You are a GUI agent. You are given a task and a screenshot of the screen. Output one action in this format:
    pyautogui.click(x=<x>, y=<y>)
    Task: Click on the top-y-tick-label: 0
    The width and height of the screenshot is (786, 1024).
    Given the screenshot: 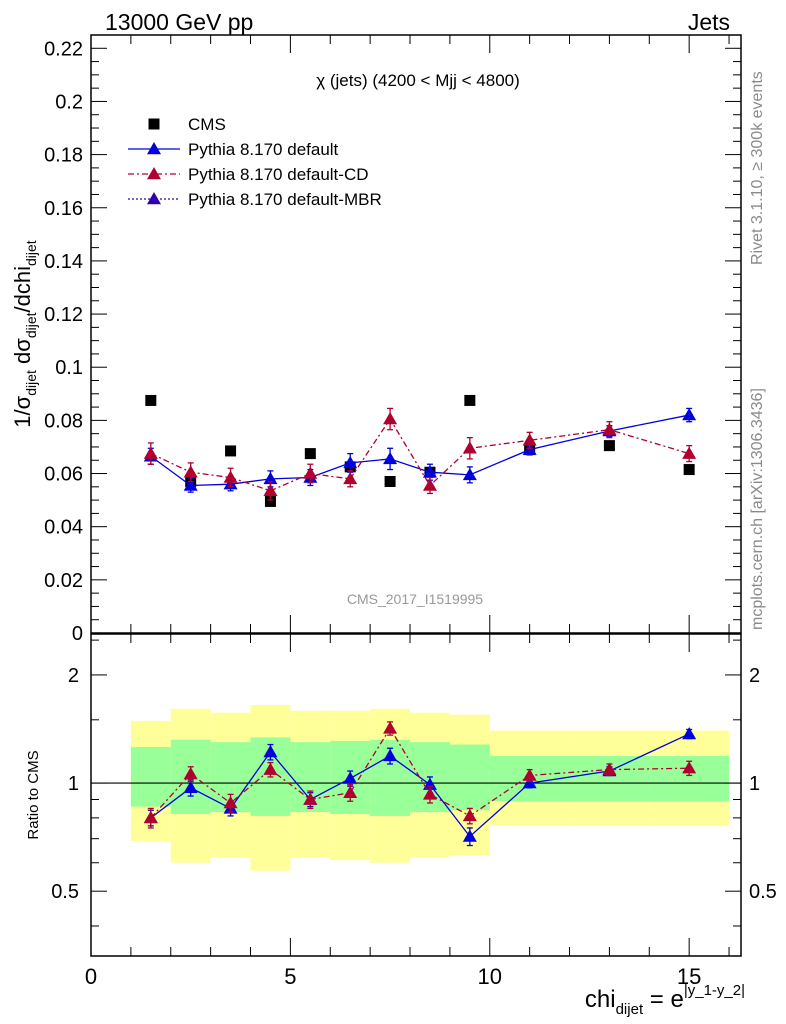 What is the action you would take?
    pyautogui.click(x=77, y=634)
    